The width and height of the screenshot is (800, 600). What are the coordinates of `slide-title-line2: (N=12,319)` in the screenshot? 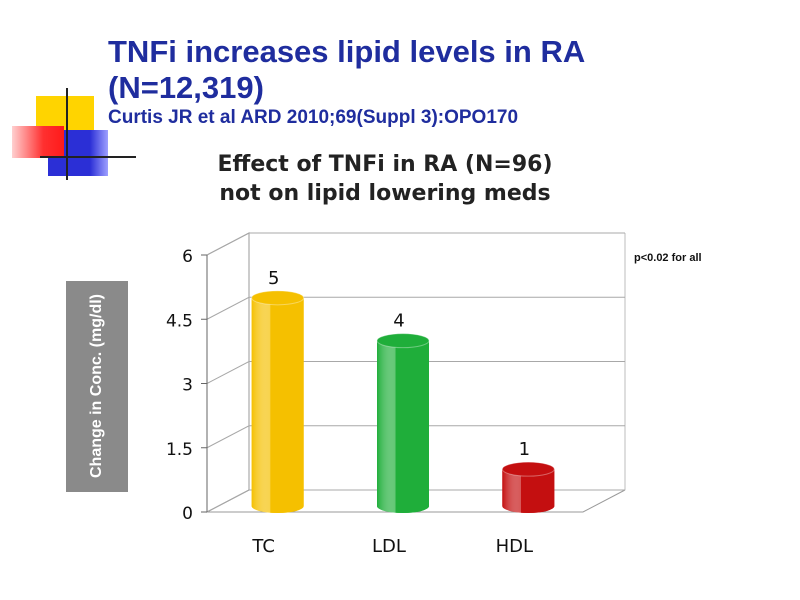 It's located at (186, 87).